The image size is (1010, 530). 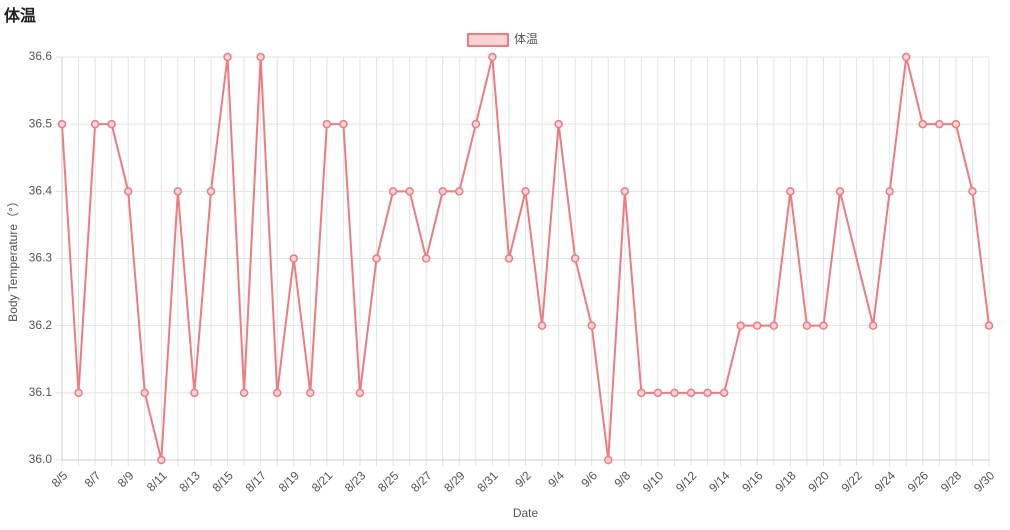 I want to click on legend-swatch, so click(x=488, y=40).